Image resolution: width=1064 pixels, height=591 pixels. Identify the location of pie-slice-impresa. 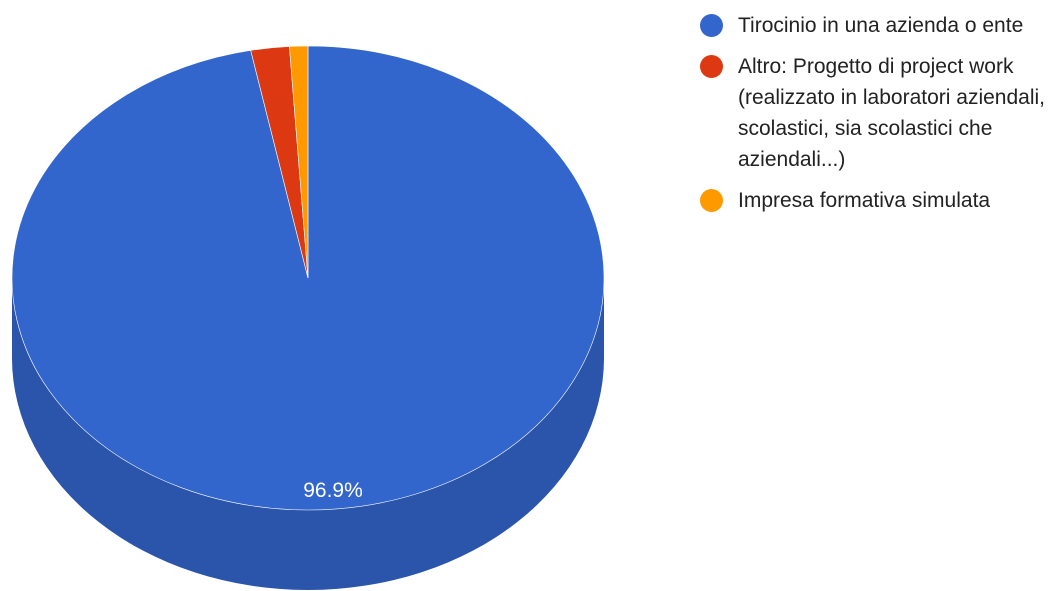
(299, 162).